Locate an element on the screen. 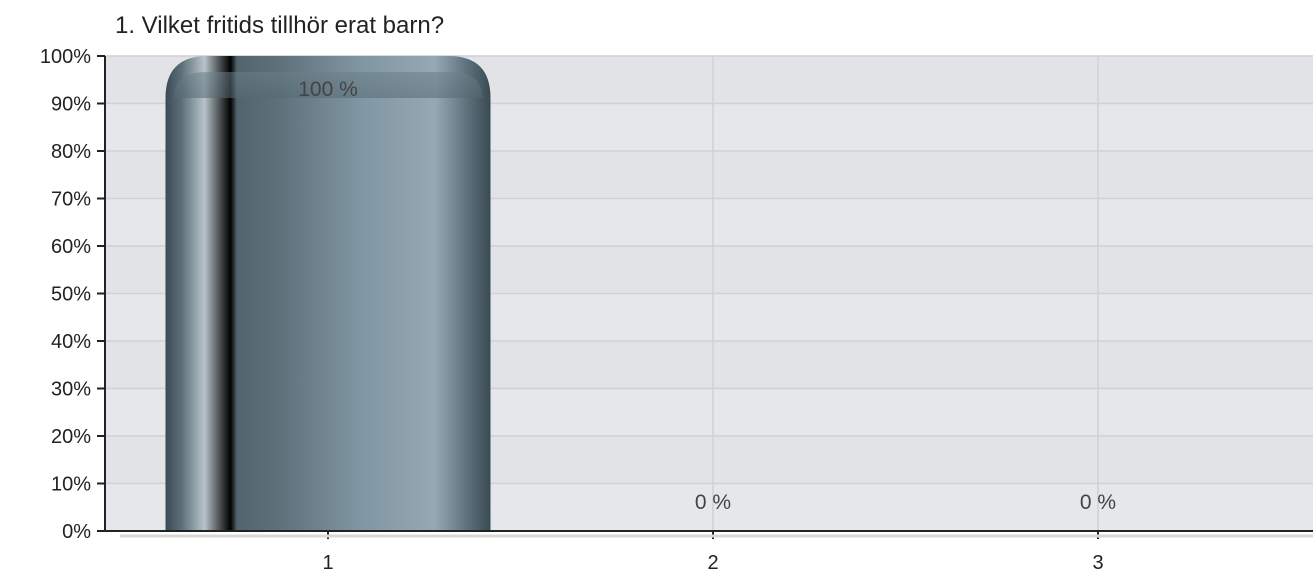  x-tick-label: 2 is located at coordinates (712, 563).